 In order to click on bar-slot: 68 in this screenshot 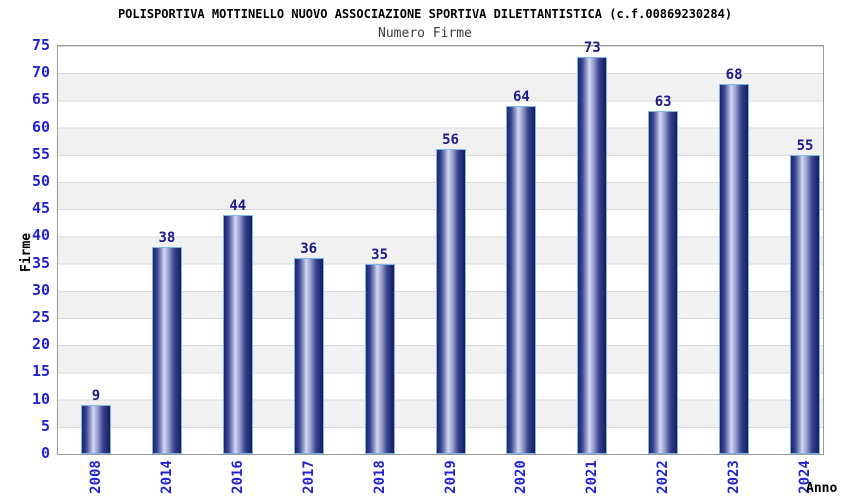, I will do `click(734, 260)`.